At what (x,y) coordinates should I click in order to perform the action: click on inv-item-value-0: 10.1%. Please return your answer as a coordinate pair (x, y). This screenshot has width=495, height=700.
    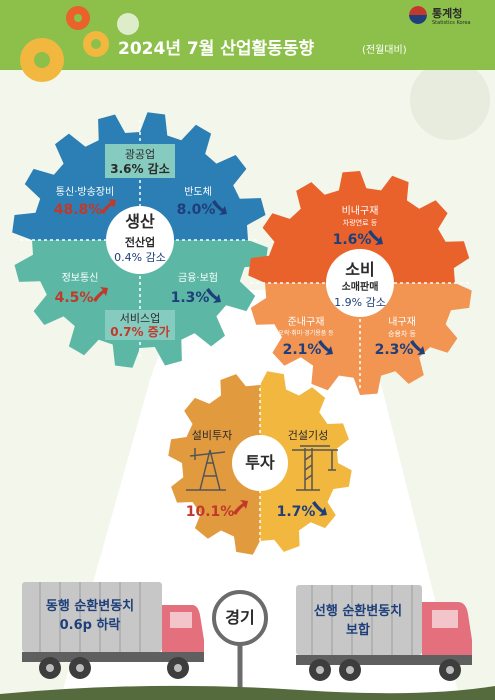
    Looking at the image, I should click on (210, 512).